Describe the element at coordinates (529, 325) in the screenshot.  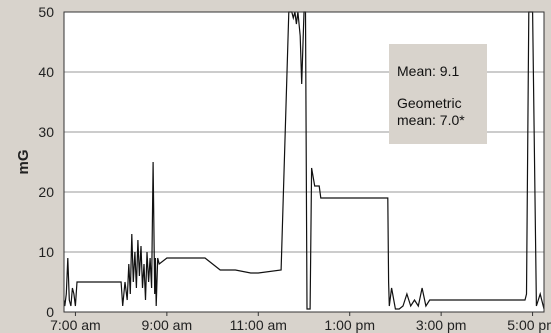
I see `x-tick-label: 5:00 pm` at that location.